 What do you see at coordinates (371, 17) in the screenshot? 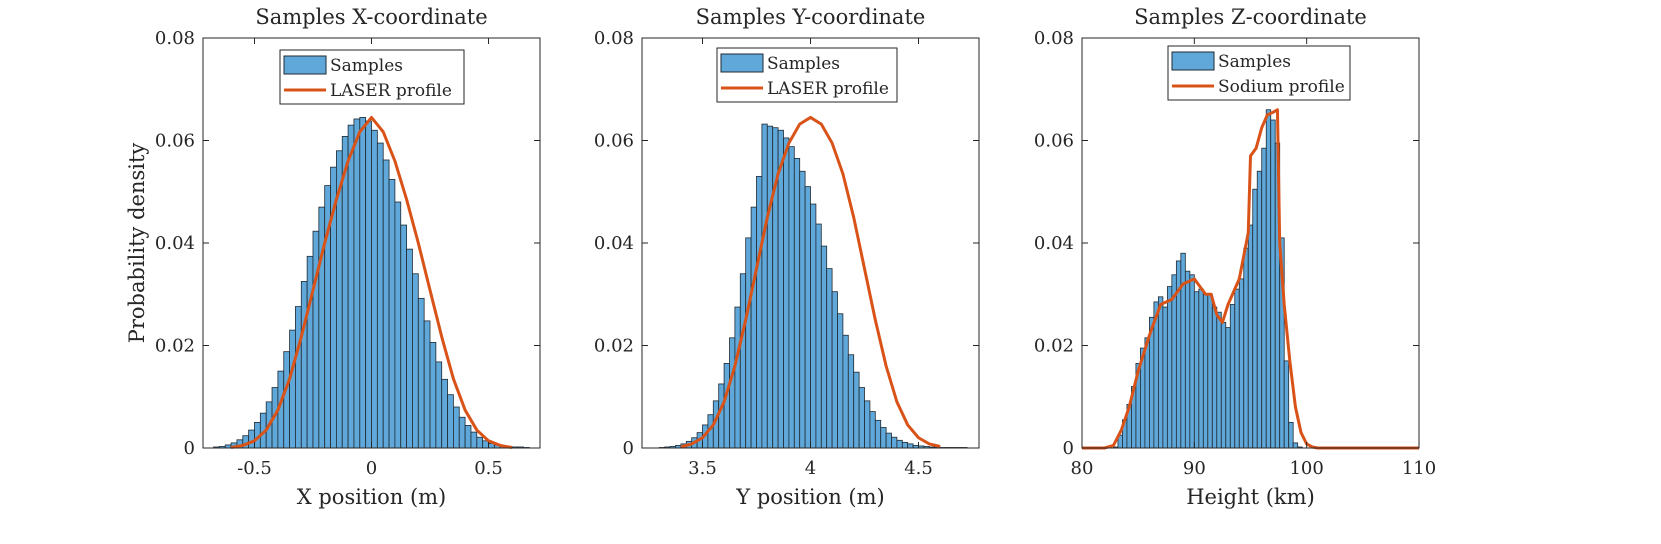
I see `chart-title: Samples X-coordinate` at bounding box center [371, 17].